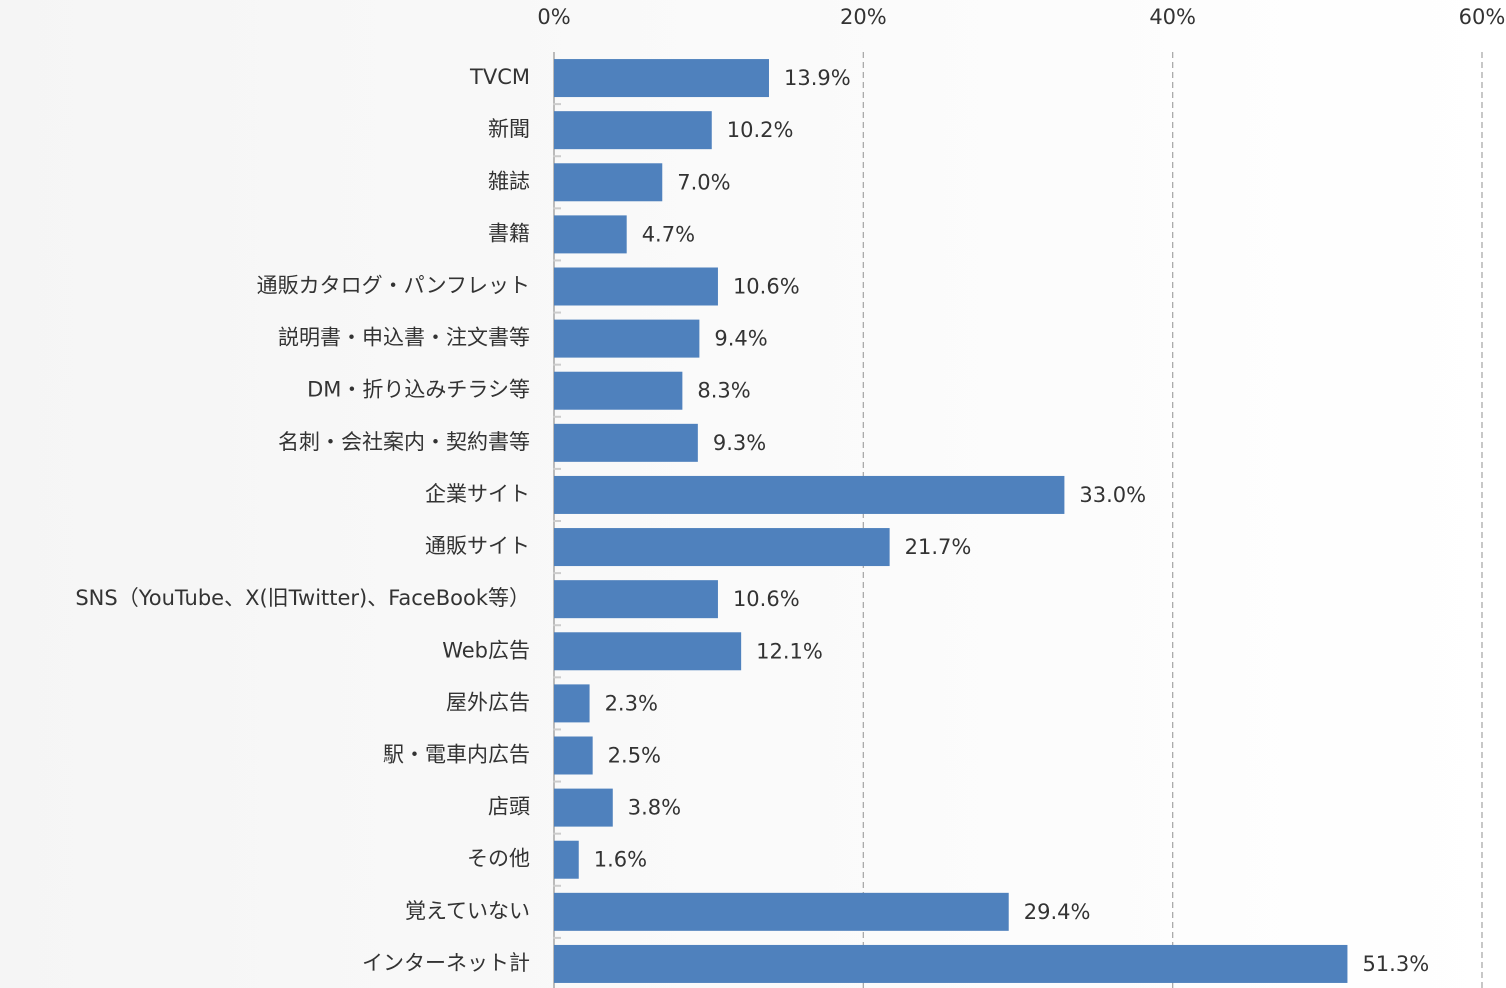 This screenshot has height=988, width=1506. What do you see at coordinates (1395, 964) in the screenshot?
I see `value-label: 51.3%` at bounding box center [1395, 964].